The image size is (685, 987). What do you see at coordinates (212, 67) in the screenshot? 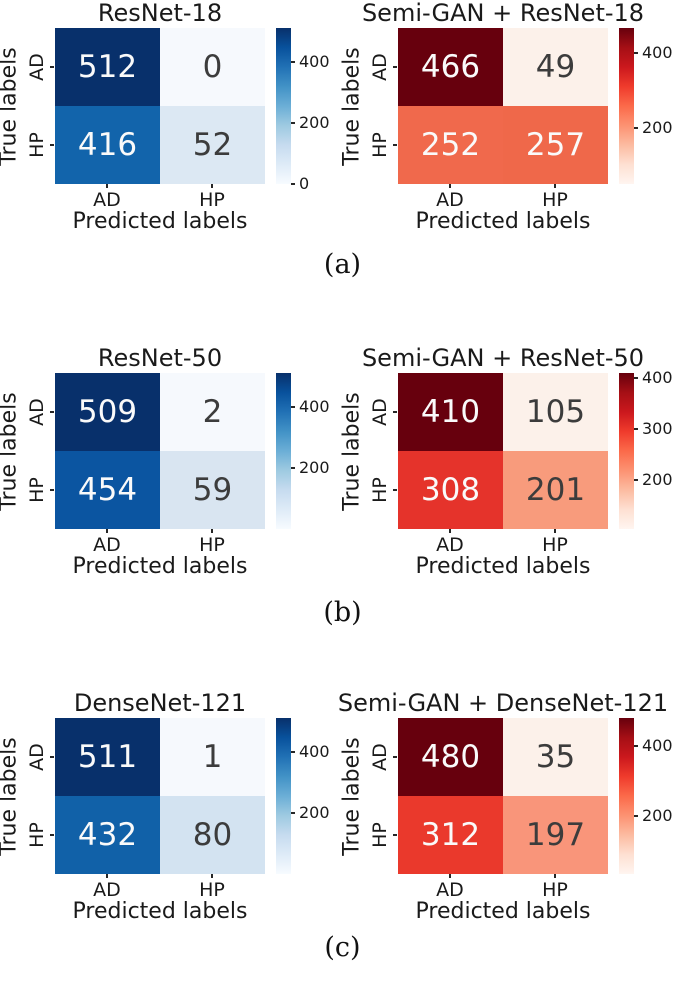
I see `cell-ad-hp: 0` at bounding box center [212, 67].